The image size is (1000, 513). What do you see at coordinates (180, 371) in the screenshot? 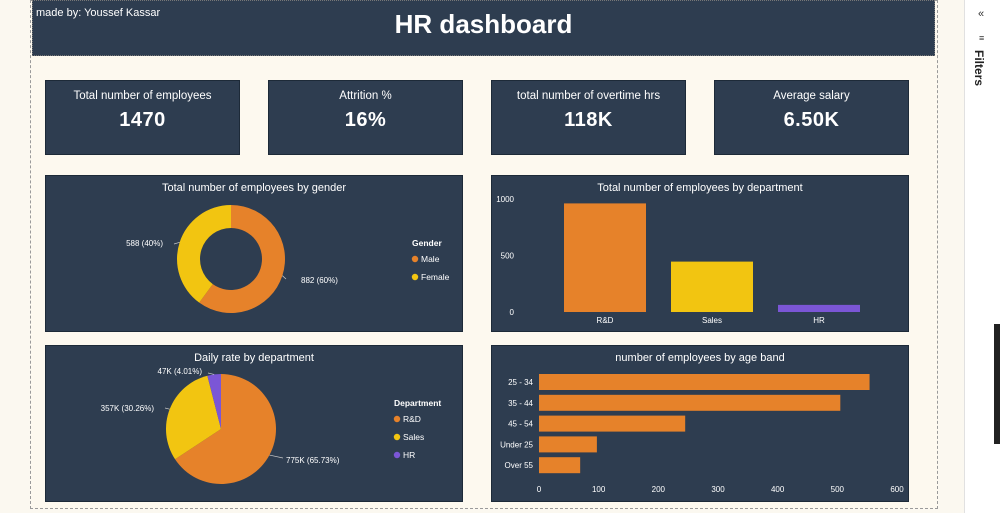
I see `data-label: 47K (4.01%)` at bounding box center [180, 371].